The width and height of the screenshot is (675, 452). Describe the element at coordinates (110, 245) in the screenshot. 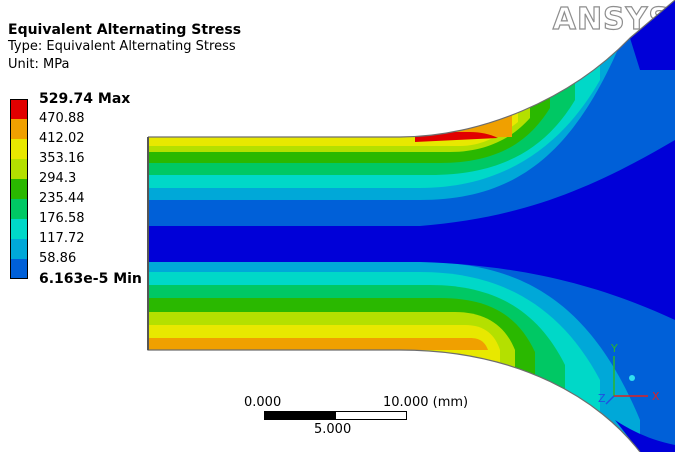

I see `legend-row: 117.72` at that location.